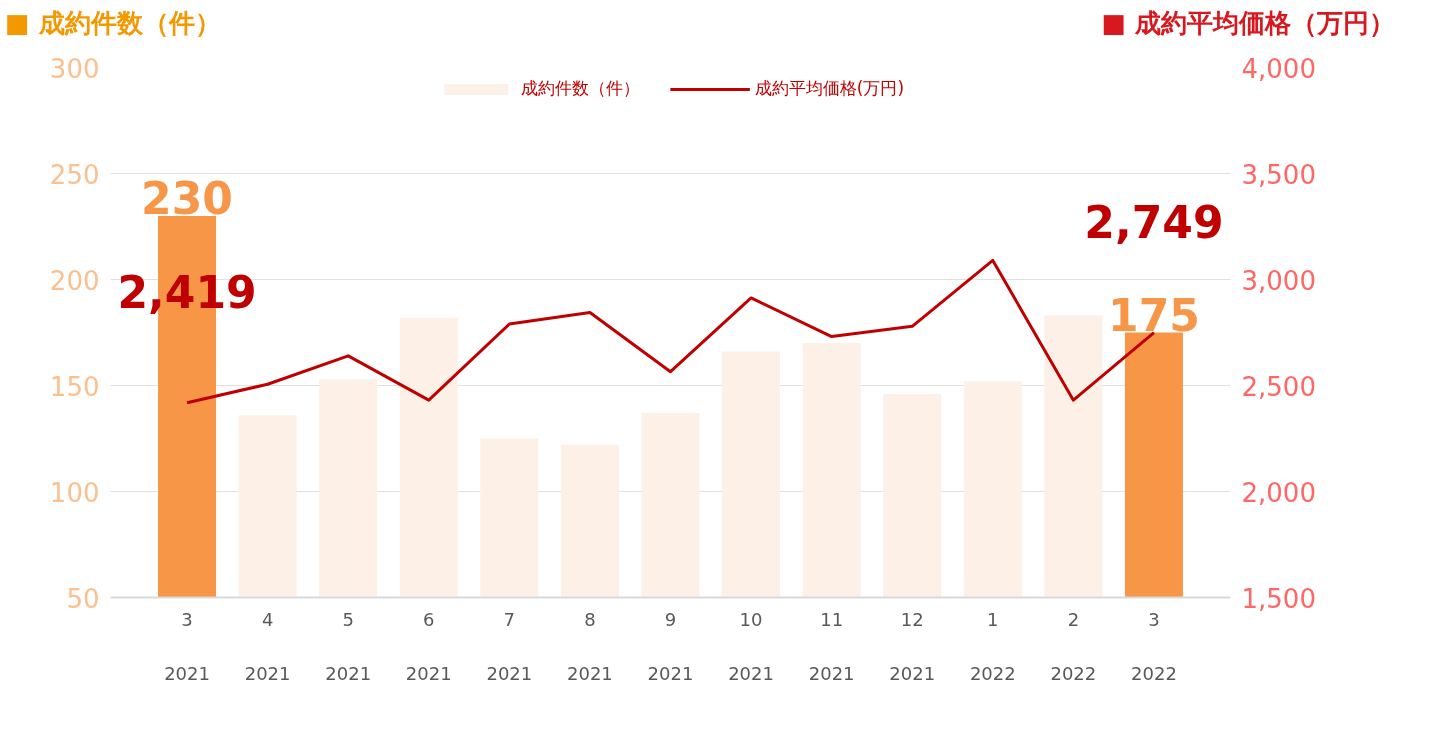  Describe the element at coordinates (1278, 68) in the screenshot. I see `y2-tick-label: 4,000` at that location.